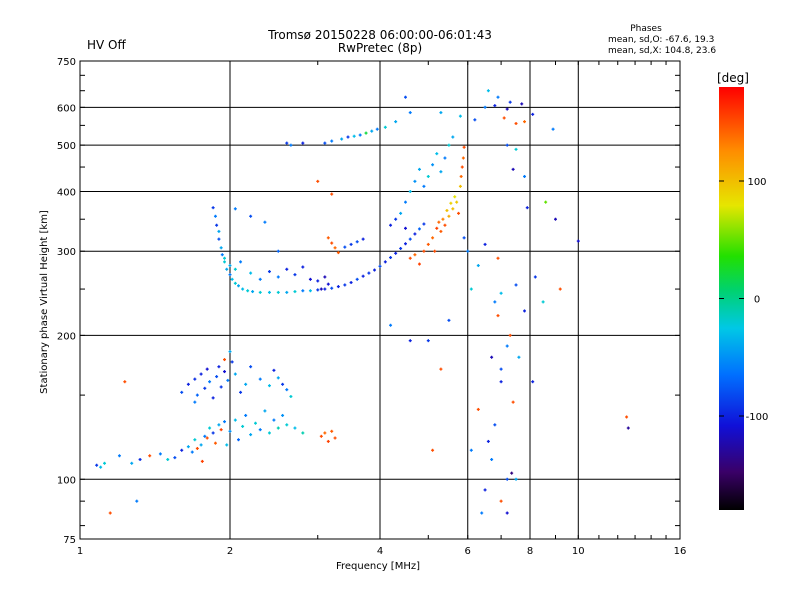 The height and width of the screenshot is (600, 800). Describe the element at coordinates (757, 417) in the screenshot. I see `colorbar-tick-label: -100` at that location.